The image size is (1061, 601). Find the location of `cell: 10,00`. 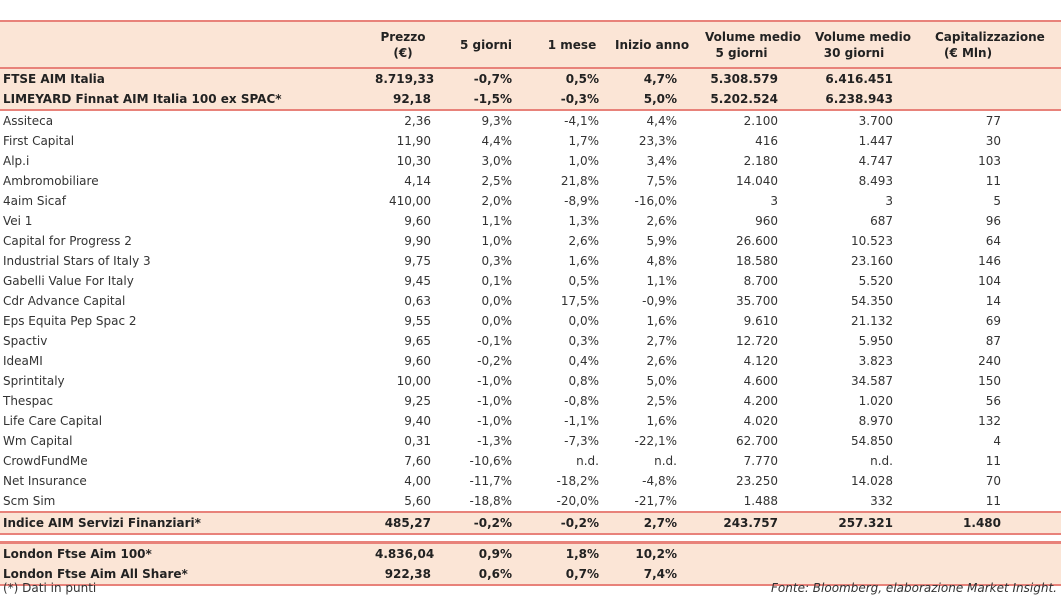

cell: 10,00 is located at coordinates (413, 381).